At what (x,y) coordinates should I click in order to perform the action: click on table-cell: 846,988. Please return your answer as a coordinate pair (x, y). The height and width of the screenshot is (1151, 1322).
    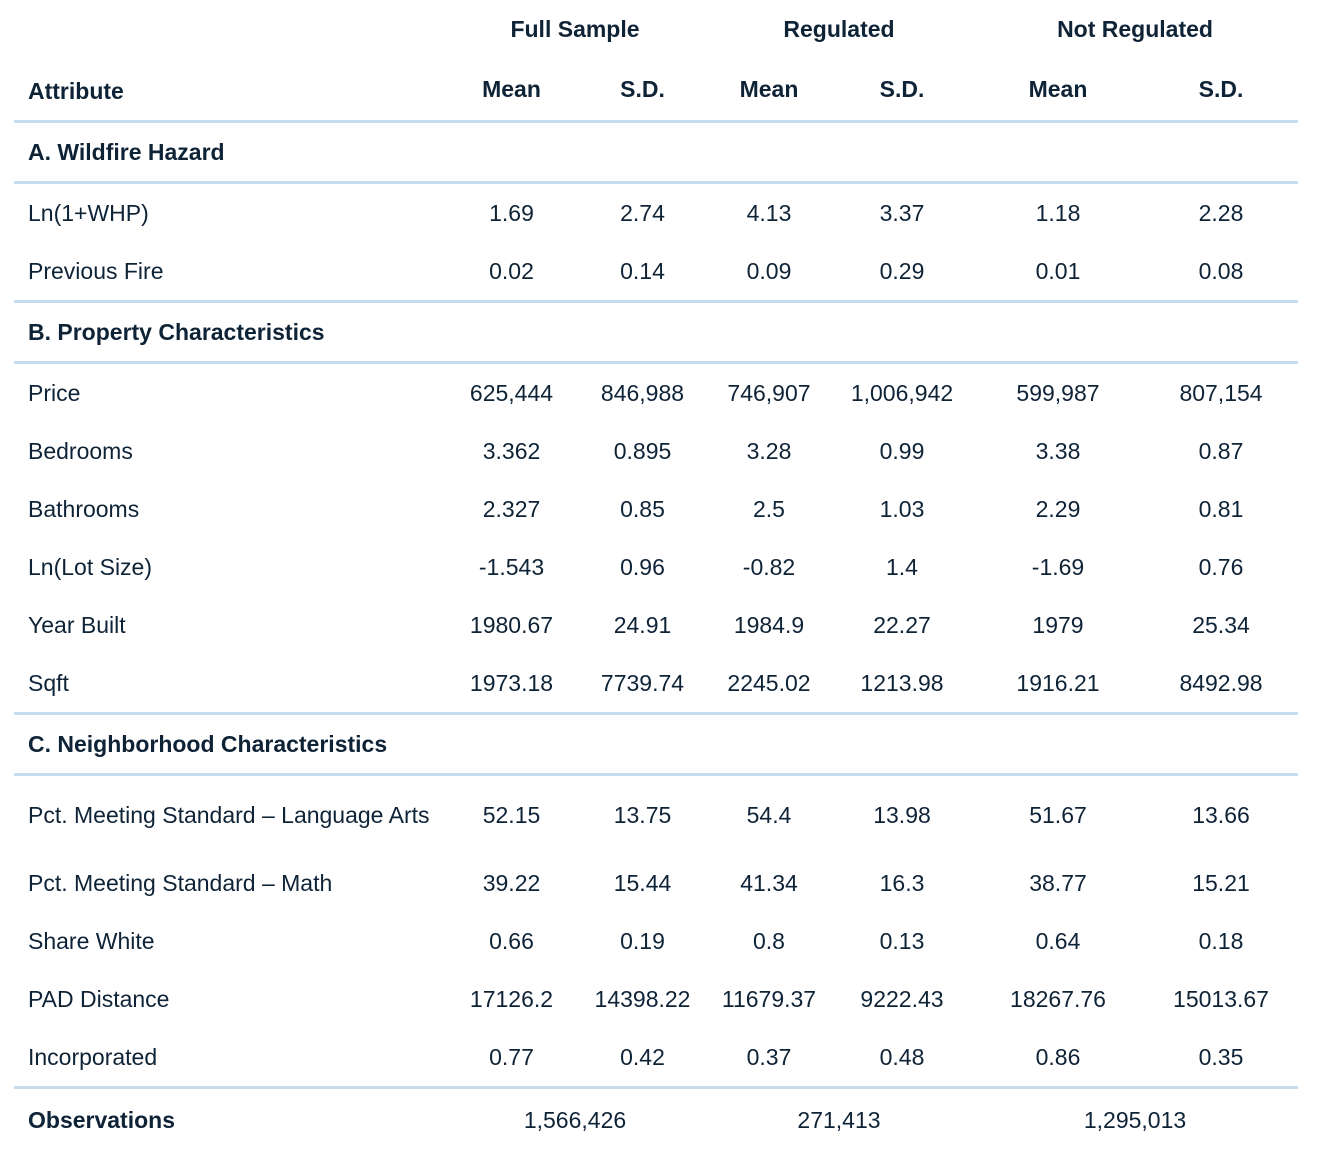
    Looking at the image, I should click on (642, 393).